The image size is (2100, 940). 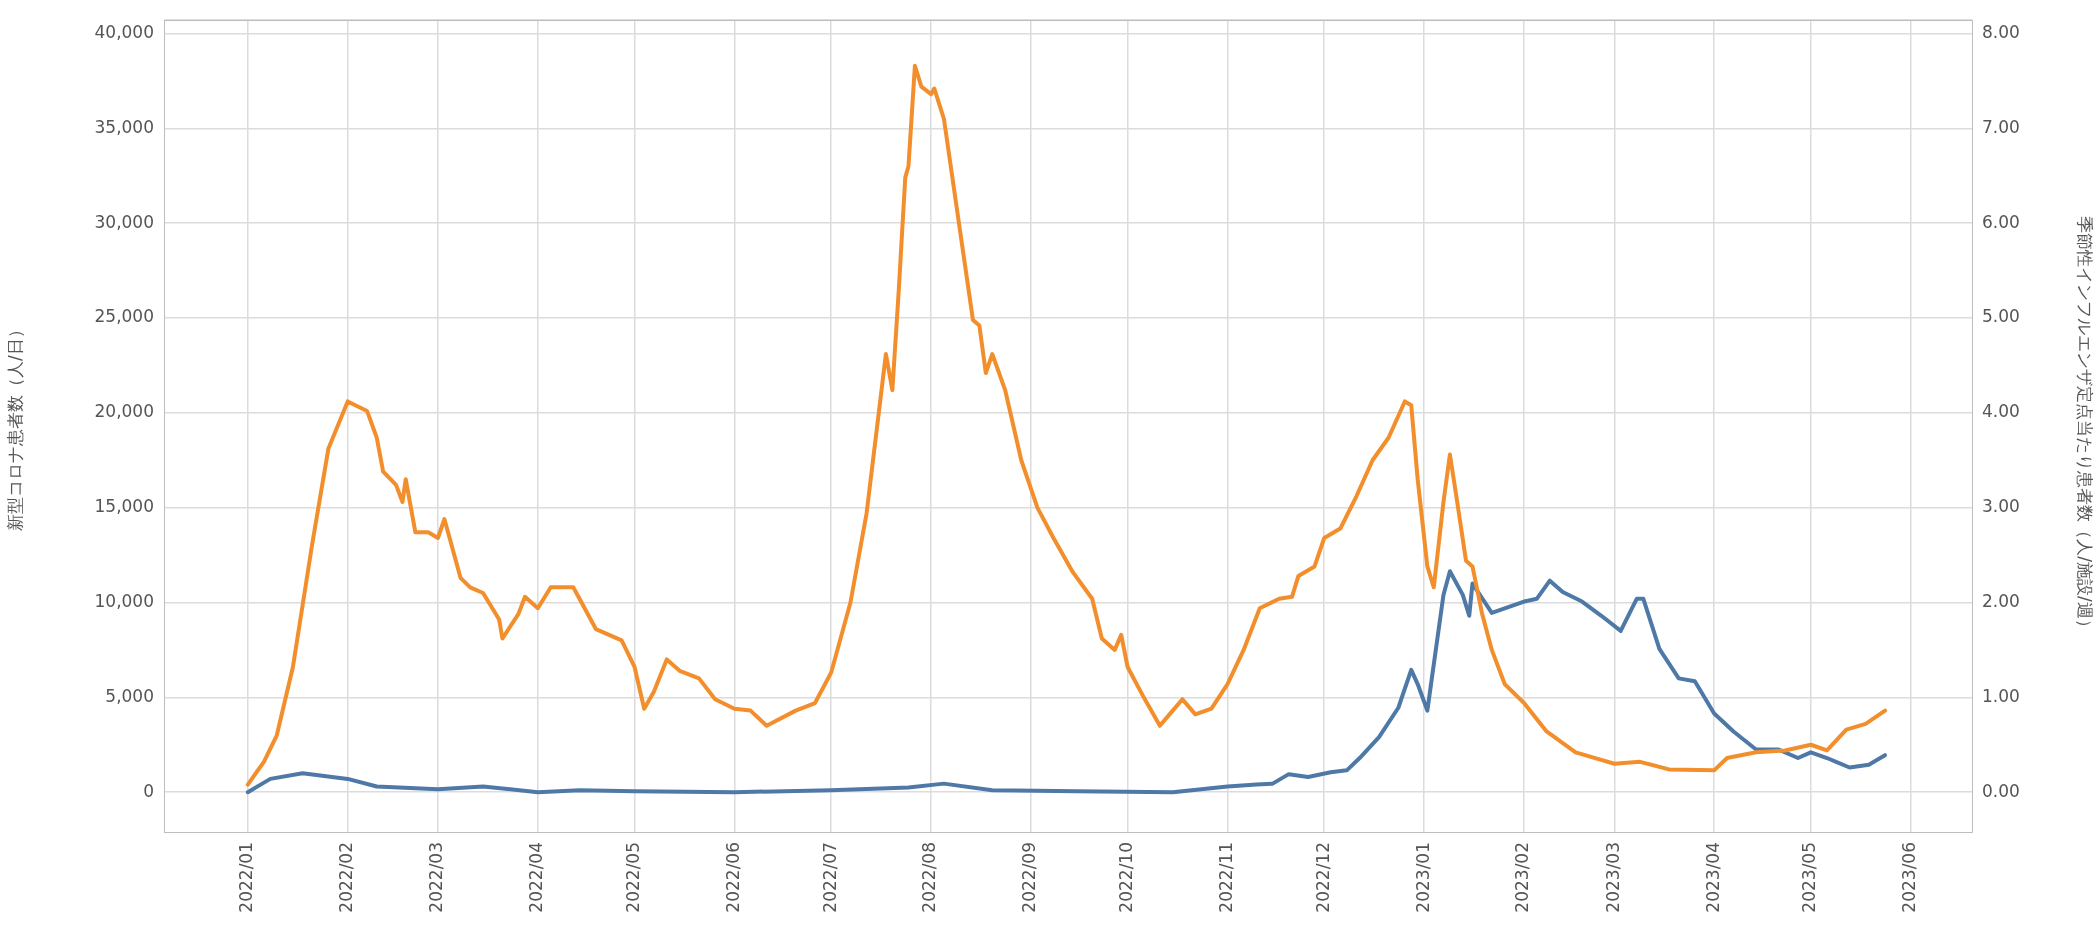 I want to click on x-tick-label: 2022/11, so click(x=1225, y=877).